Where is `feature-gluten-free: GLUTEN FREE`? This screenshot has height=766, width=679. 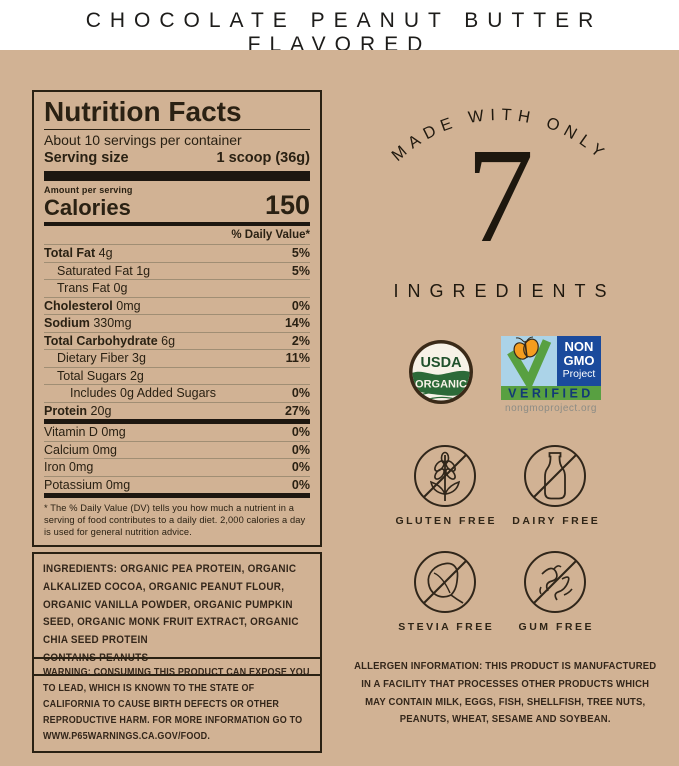
feature-gluten-free: GLUTEN FREE is located at coordinates (445, 485).